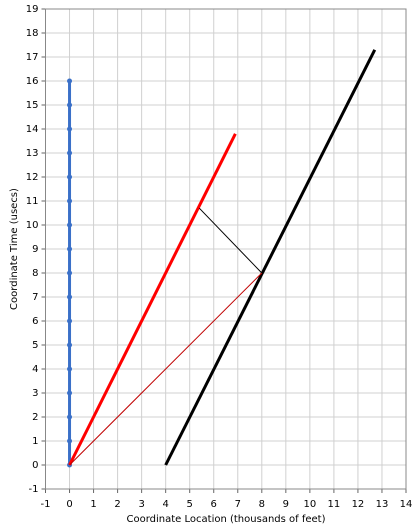 The height and width of the screenshot is (528, 418). What do you see at coordinates (32, 9) in the screenshot?
I see `y-tick-label: 19` at bounding box center [32, 9].